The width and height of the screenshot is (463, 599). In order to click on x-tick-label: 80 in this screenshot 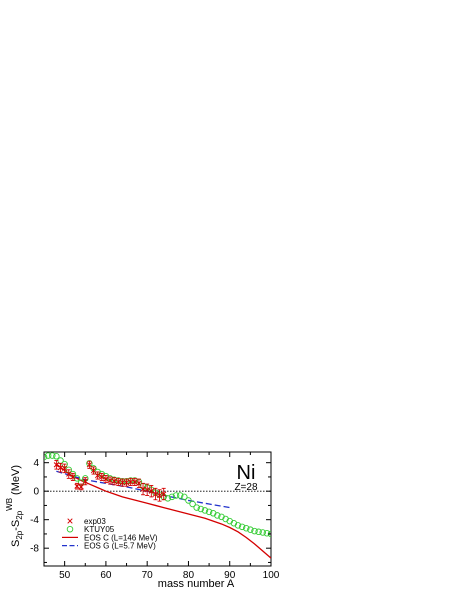, I will do `click(189, 575)`.